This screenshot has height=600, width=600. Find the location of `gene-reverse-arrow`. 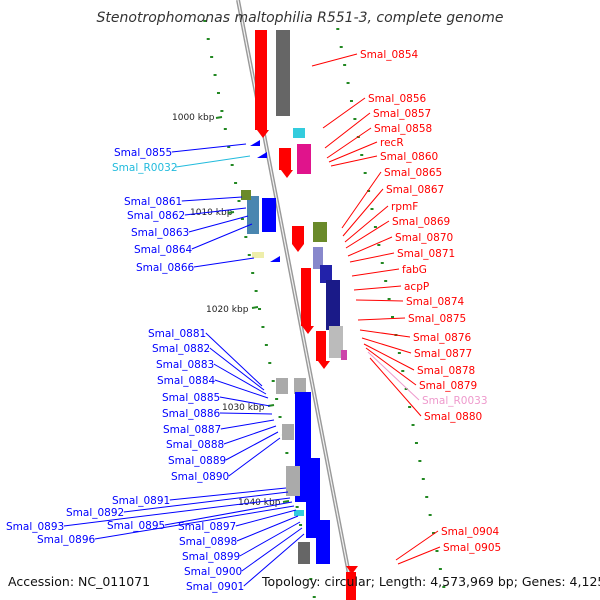

gene-reverse-arrow is located at coordinates (275, 259).